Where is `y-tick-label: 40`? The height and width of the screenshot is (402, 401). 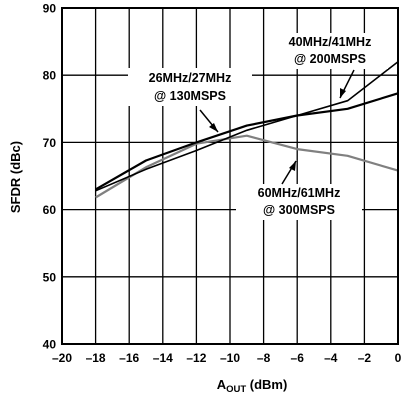
y-tick-label: 40 is located at coordinates (50, 345).